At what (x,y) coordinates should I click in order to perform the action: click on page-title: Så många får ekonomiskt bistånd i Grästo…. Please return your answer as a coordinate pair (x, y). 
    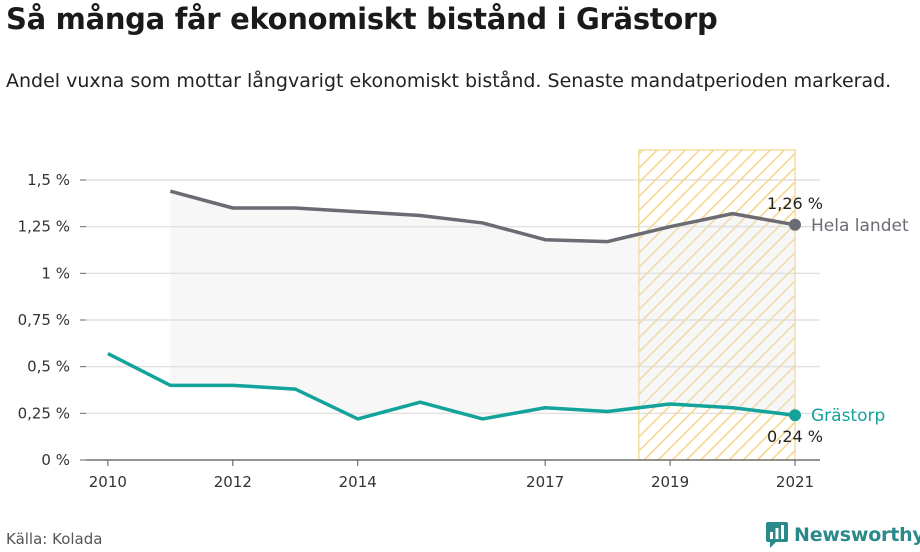
    Looking at the image, I should click on (362, 19).